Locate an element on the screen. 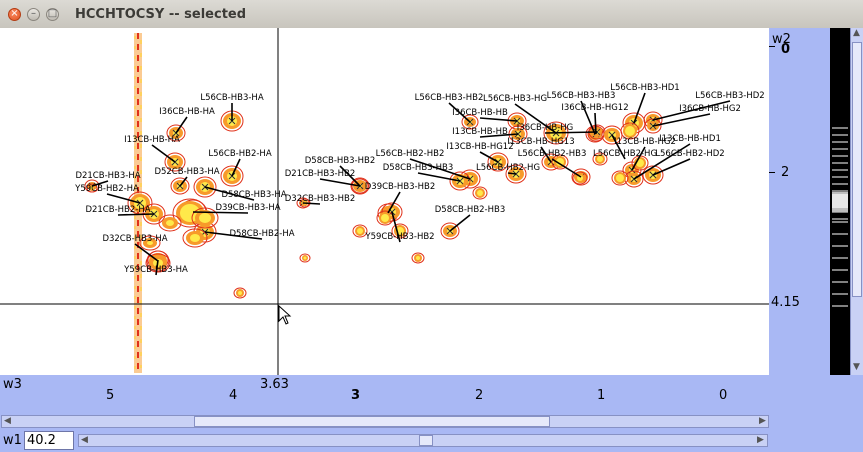  peak-label: I13CB-HB-HG12 is located at coordinates (479, 147).